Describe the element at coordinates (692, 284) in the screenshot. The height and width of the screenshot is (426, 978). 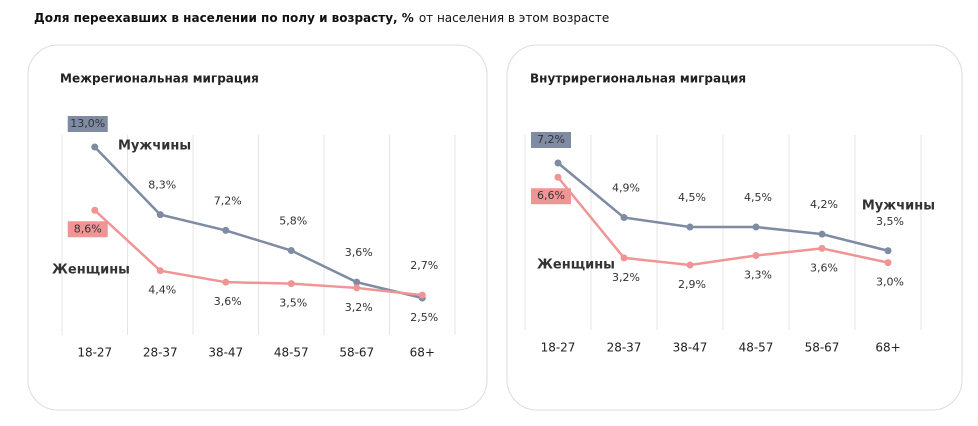
I see `value-label: 2,9%` at that location.